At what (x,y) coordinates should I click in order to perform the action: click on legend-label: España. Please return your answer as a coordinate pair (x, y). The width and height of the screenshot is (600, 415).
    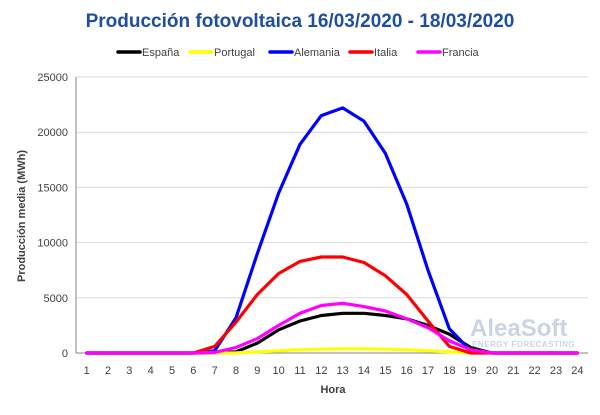
    Looking at the image, I should click on (161, 53).